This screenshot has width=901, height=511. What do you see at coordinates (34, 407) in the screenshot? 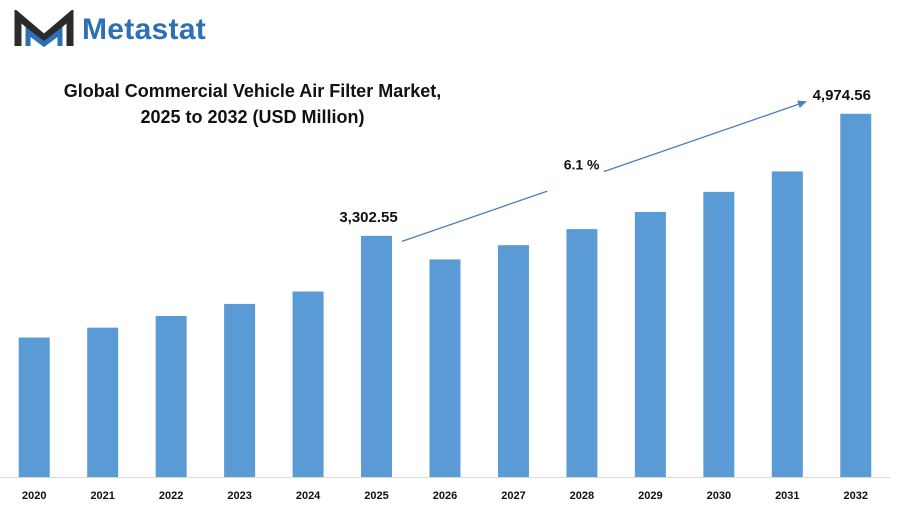
I see `bar-2020` at bounding box center [34, 407].